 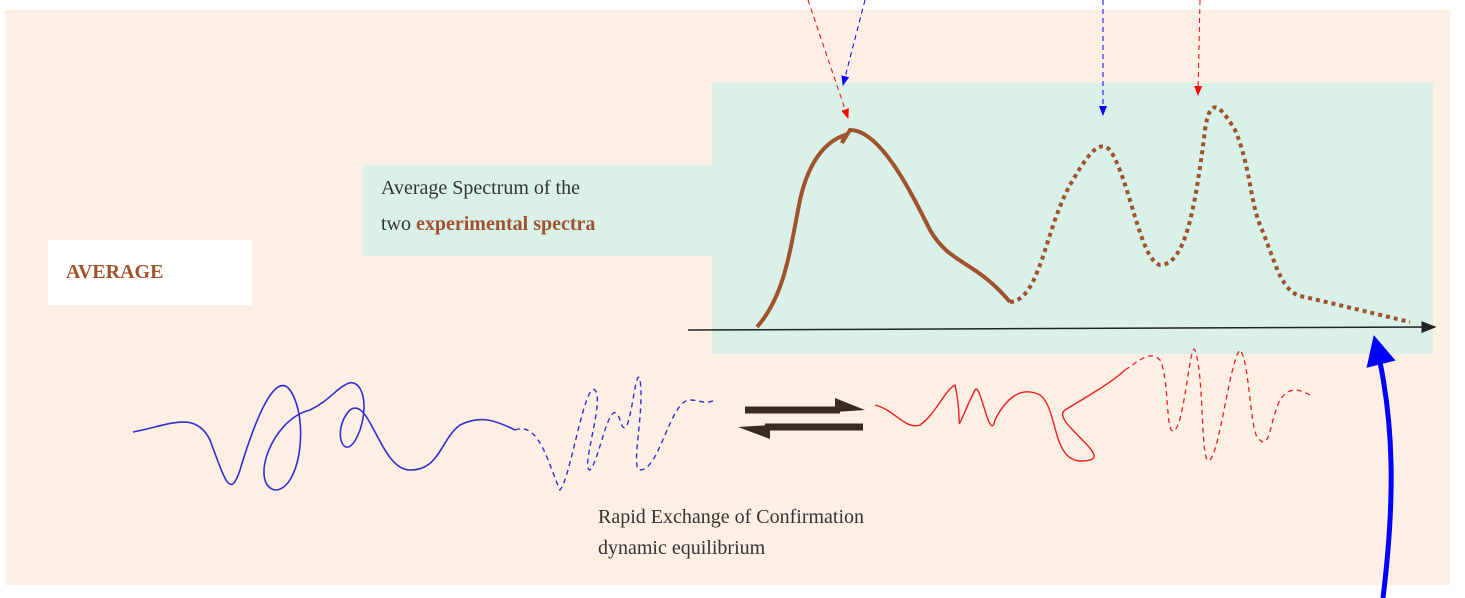 I want to click on conformer-blue-dashed, so click(x=615, y=434).